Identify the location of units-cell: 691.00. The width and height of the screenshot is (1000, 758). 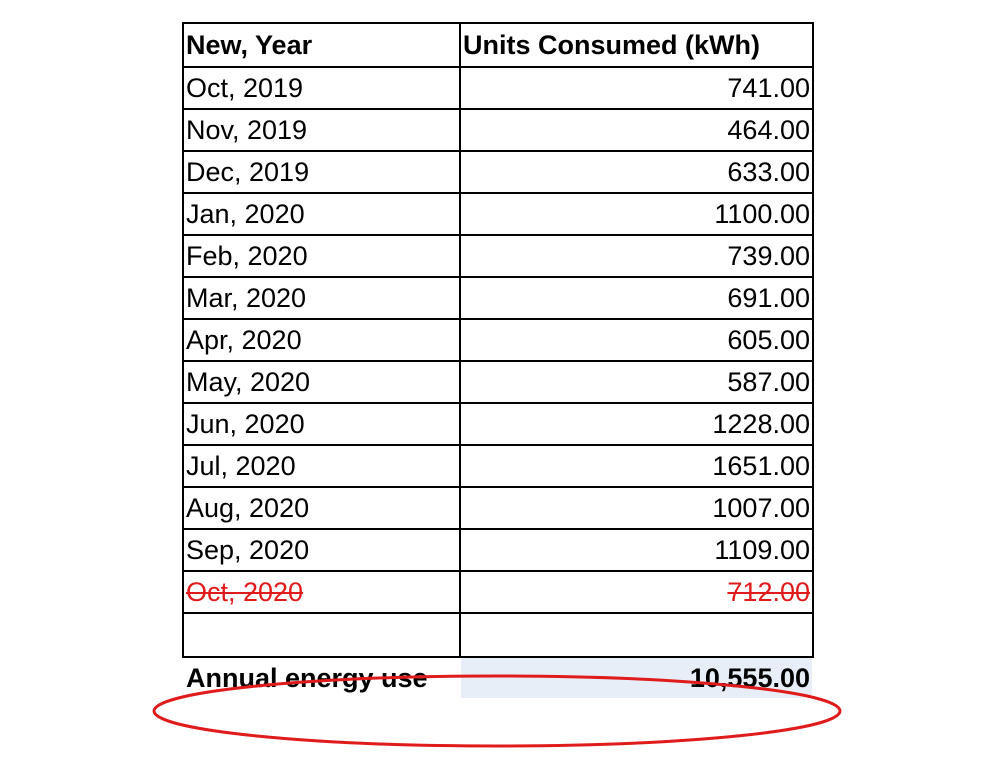
(636, 298).